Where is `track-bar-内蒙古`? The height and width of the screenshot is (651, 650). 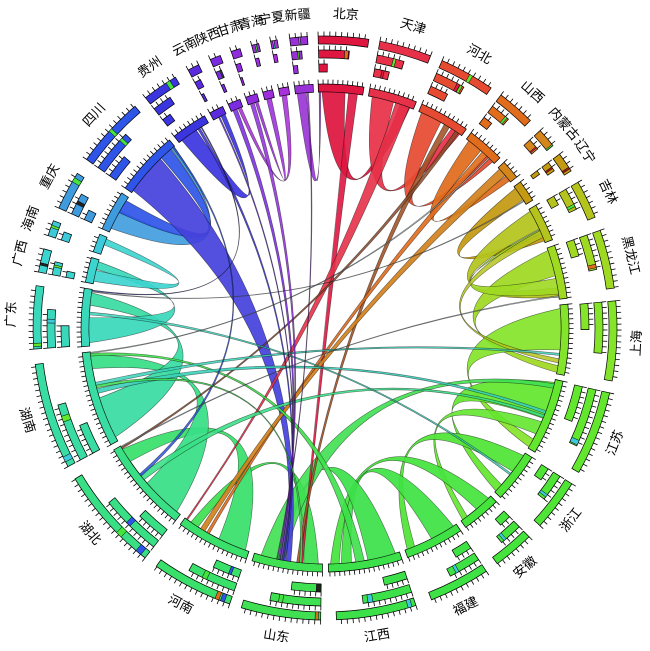
track-bar-内蒙古 is located at coordinates (531, 147).